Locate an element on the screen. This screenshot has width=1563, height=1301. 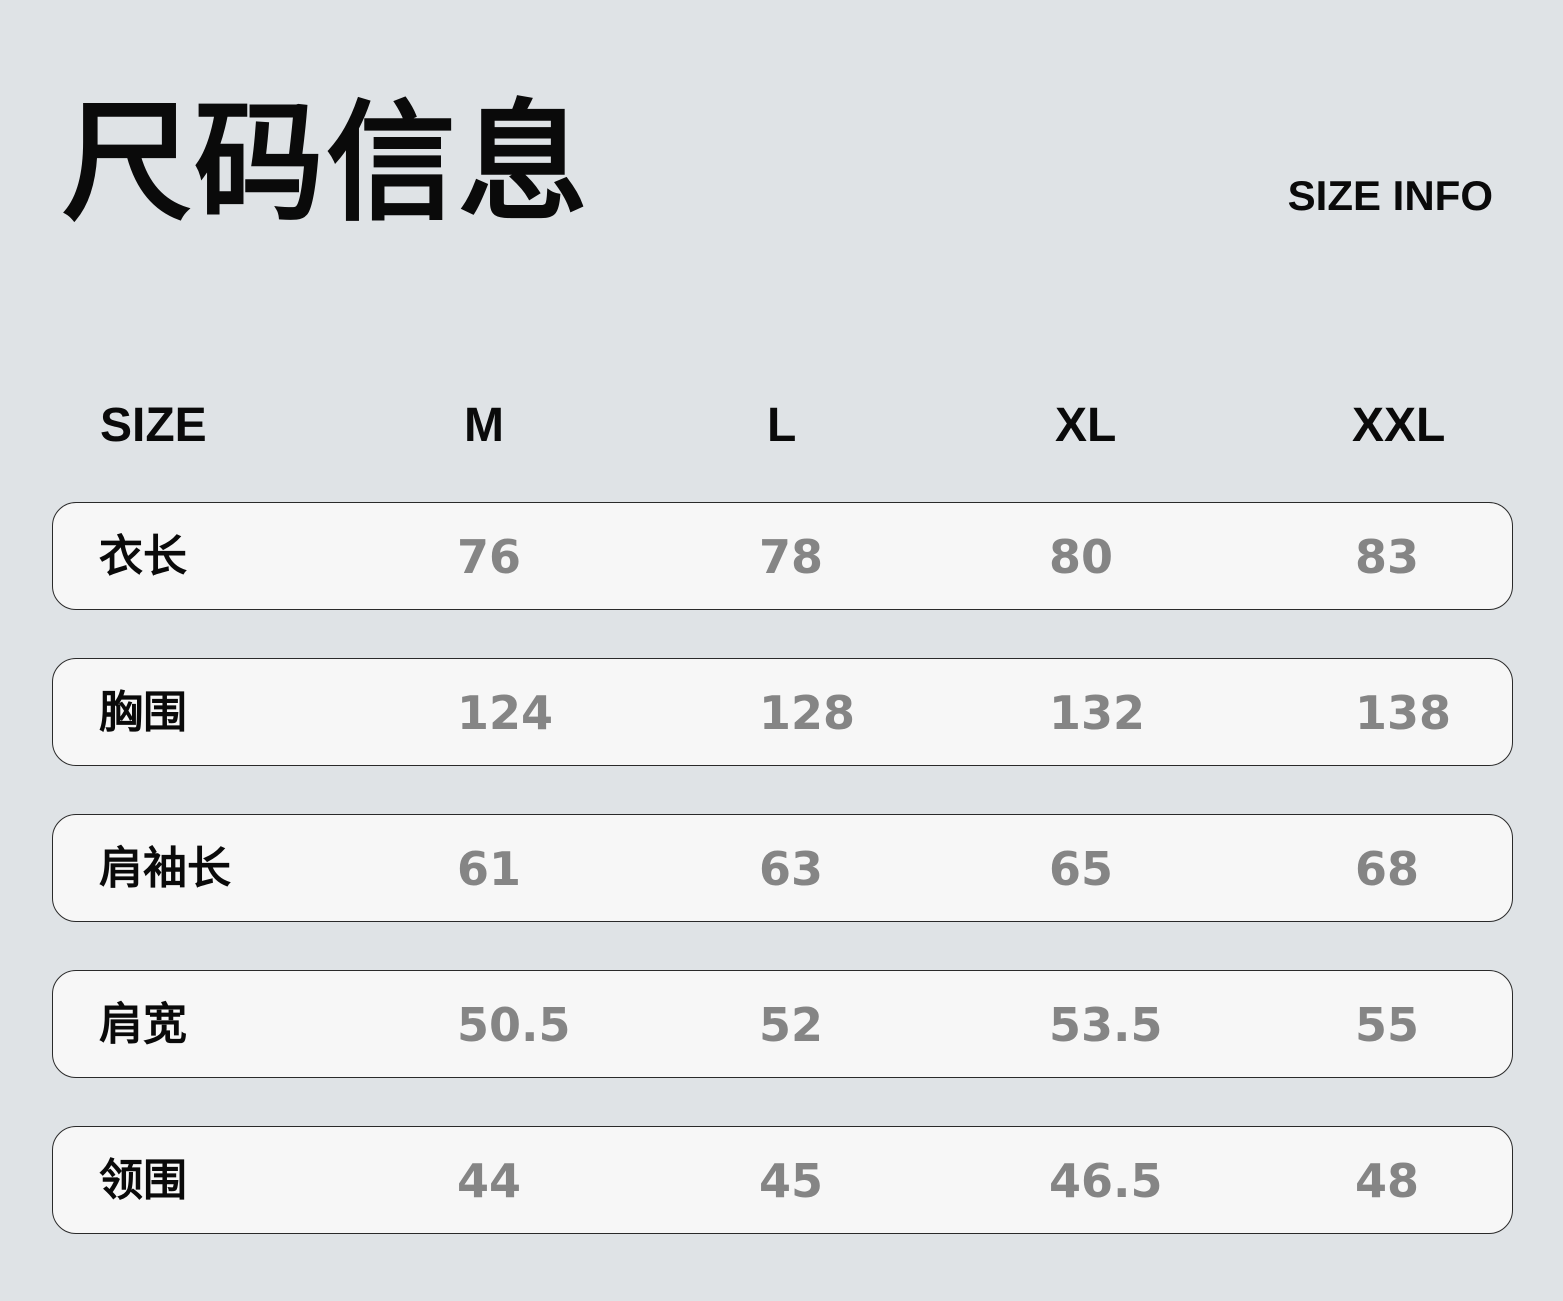
size-value: 76 is located at coordinates (489, 557).